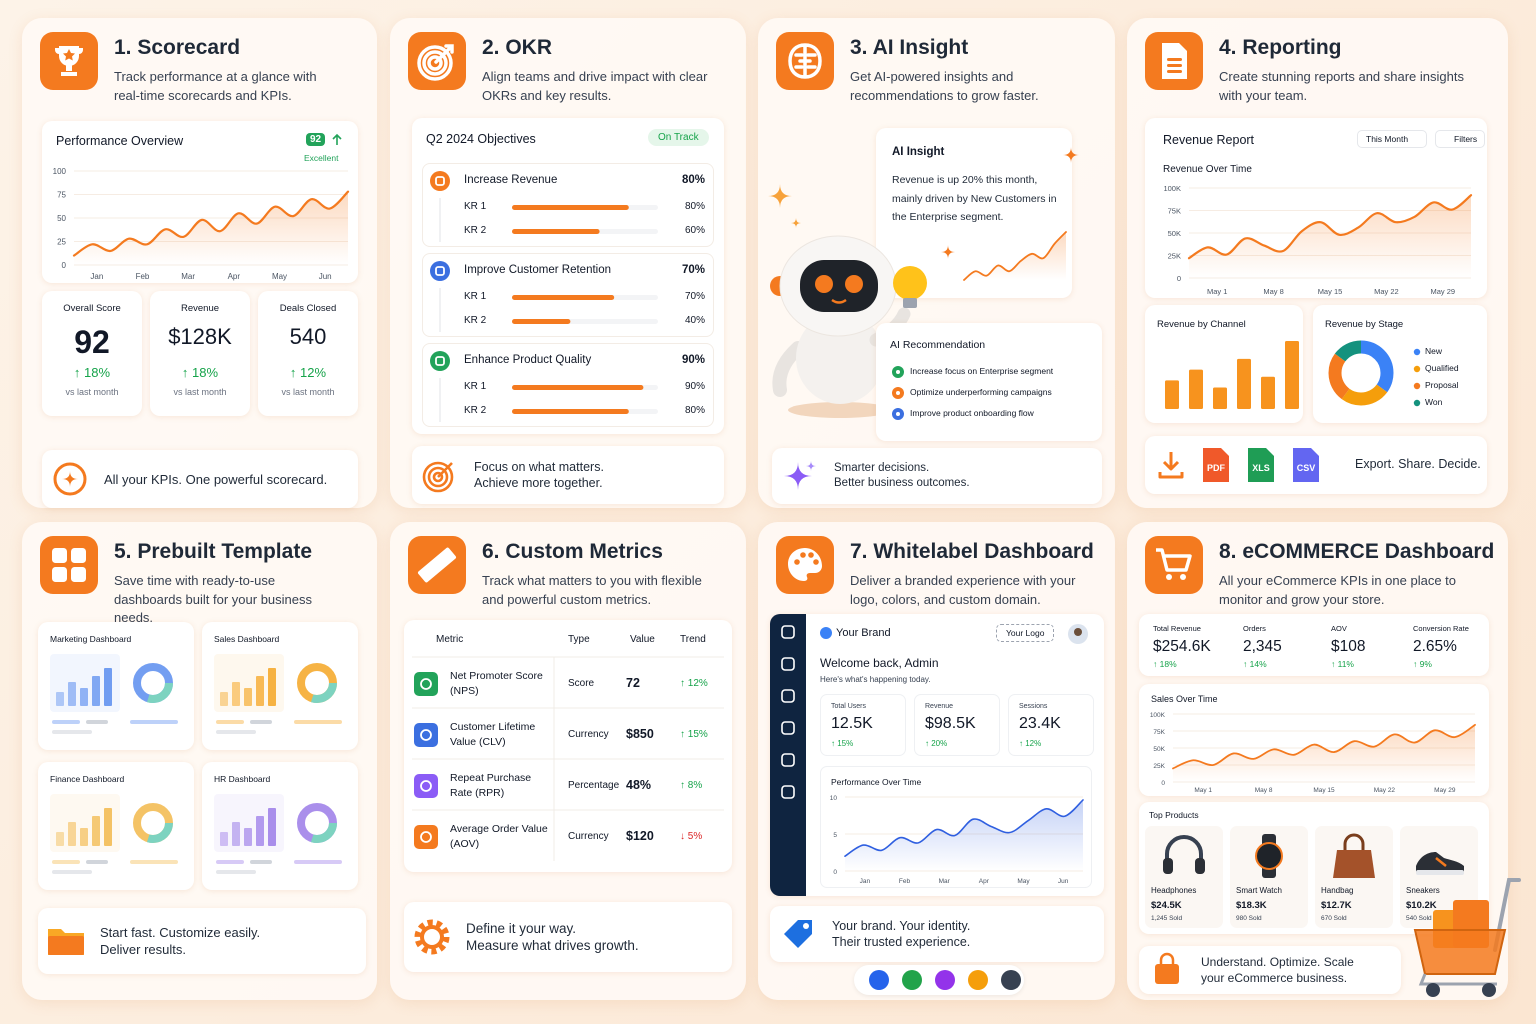 This screenshot has height=1024, width=1536. I want to click on ring, so click(438, 477).